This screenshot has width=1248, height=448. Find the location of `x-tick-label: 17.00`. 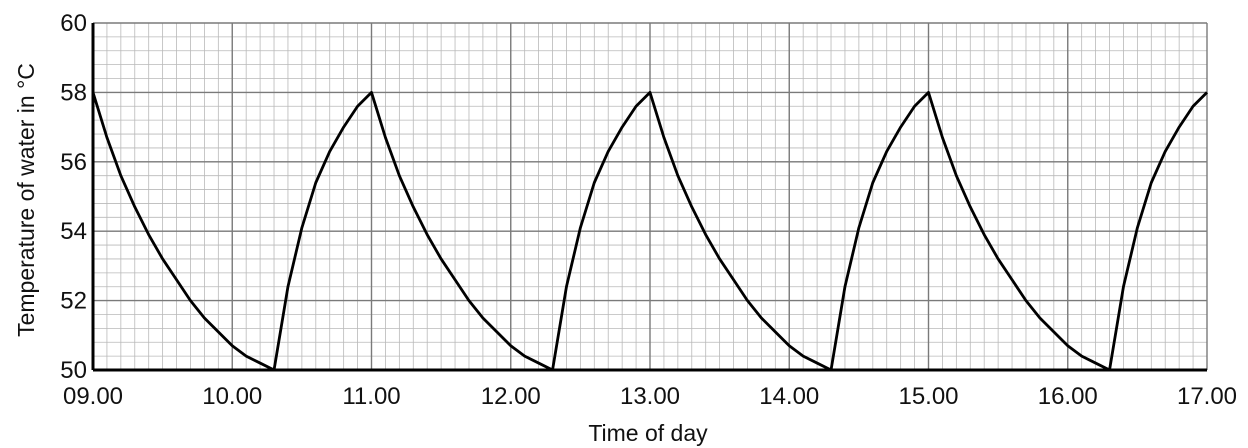

x-tick-label: 17.00 is located at coordinates (1207, 396).